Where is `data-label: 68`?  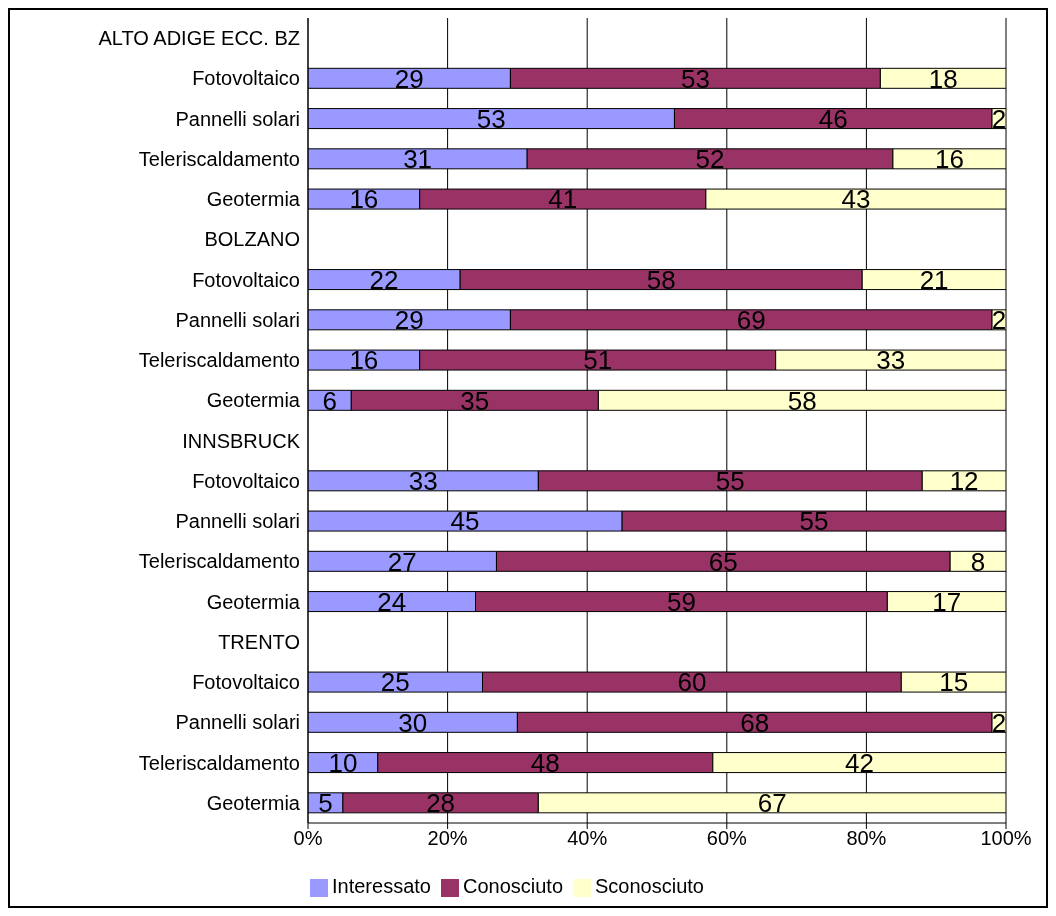 data-label: 68 is located at coordinates (755, 722).